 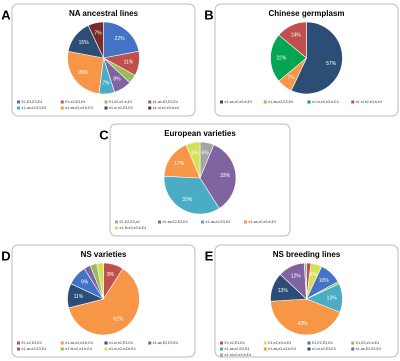 What do you see at coordinates (104, 254) in the screenshot?
I see `chart-title: NS varieties` at bounding box center [104, 254].